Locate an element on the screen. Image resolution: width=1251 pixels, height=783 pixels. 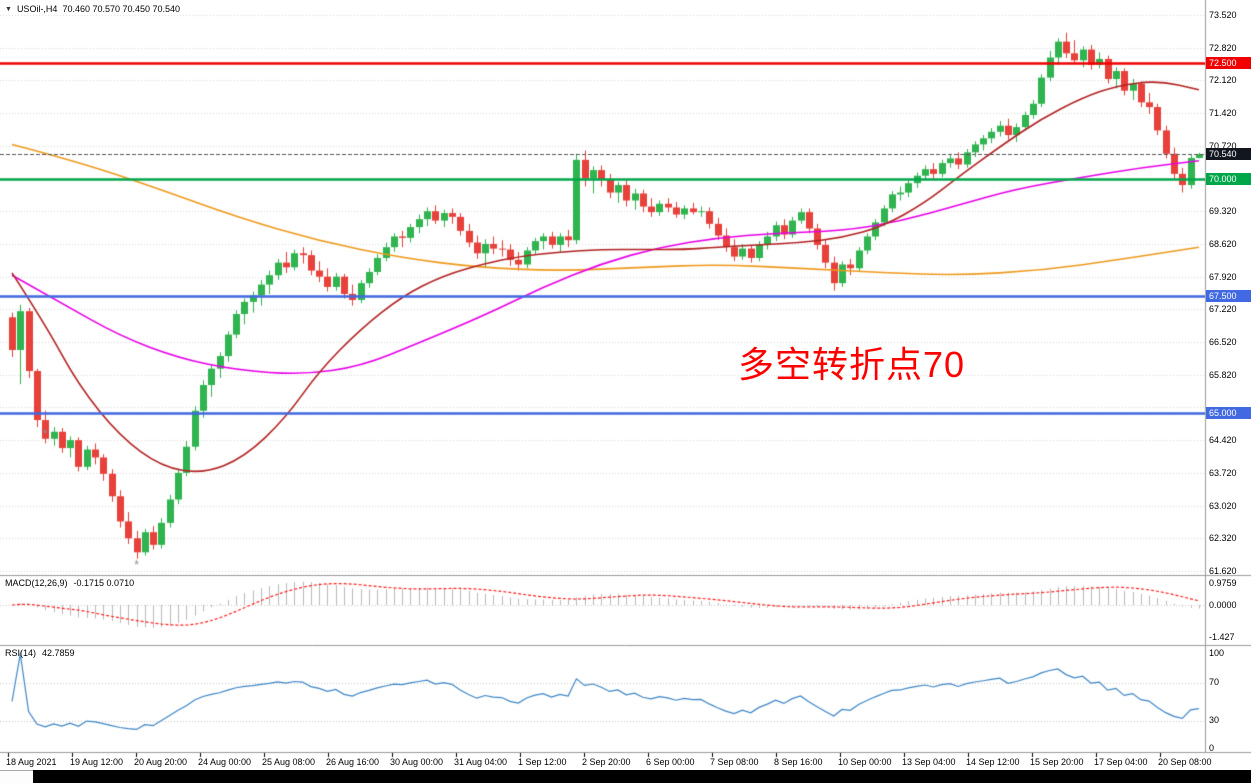
chart-expander-icon: ▼ is located at coordinates (8, 9).